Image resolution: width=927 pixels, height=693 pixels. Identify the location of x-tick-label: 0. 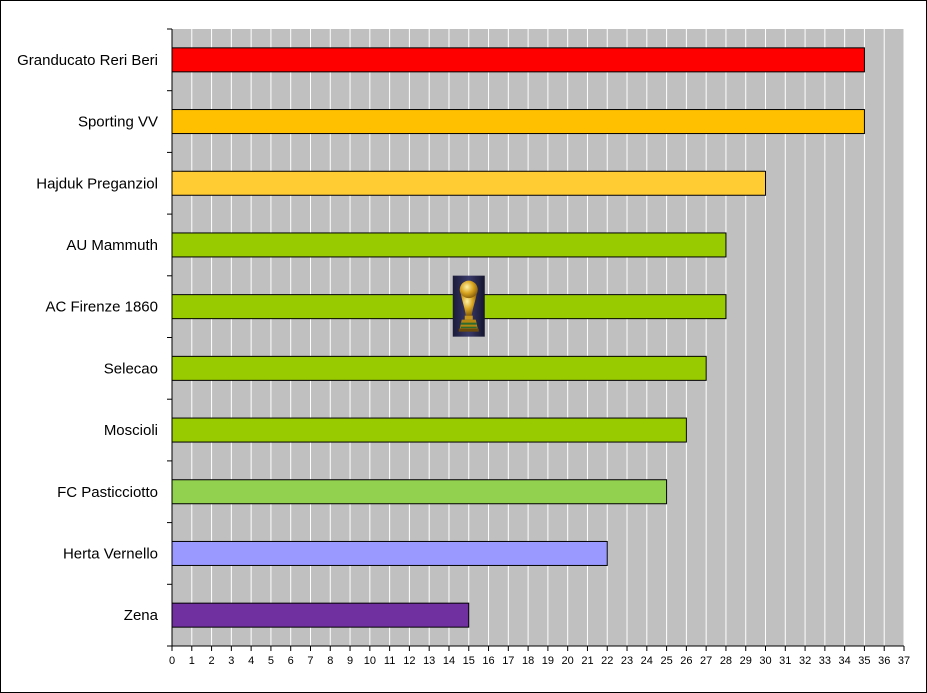
(172, 661).